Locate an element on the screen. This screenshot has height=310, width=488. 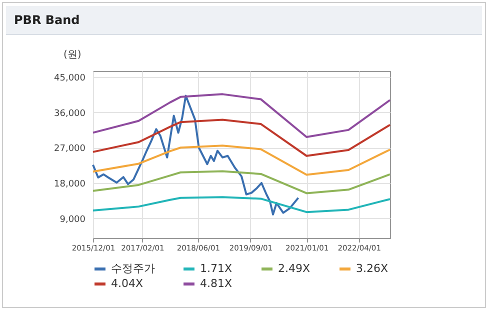
legend-label: 1.71X is located at coordinates (216, 268).